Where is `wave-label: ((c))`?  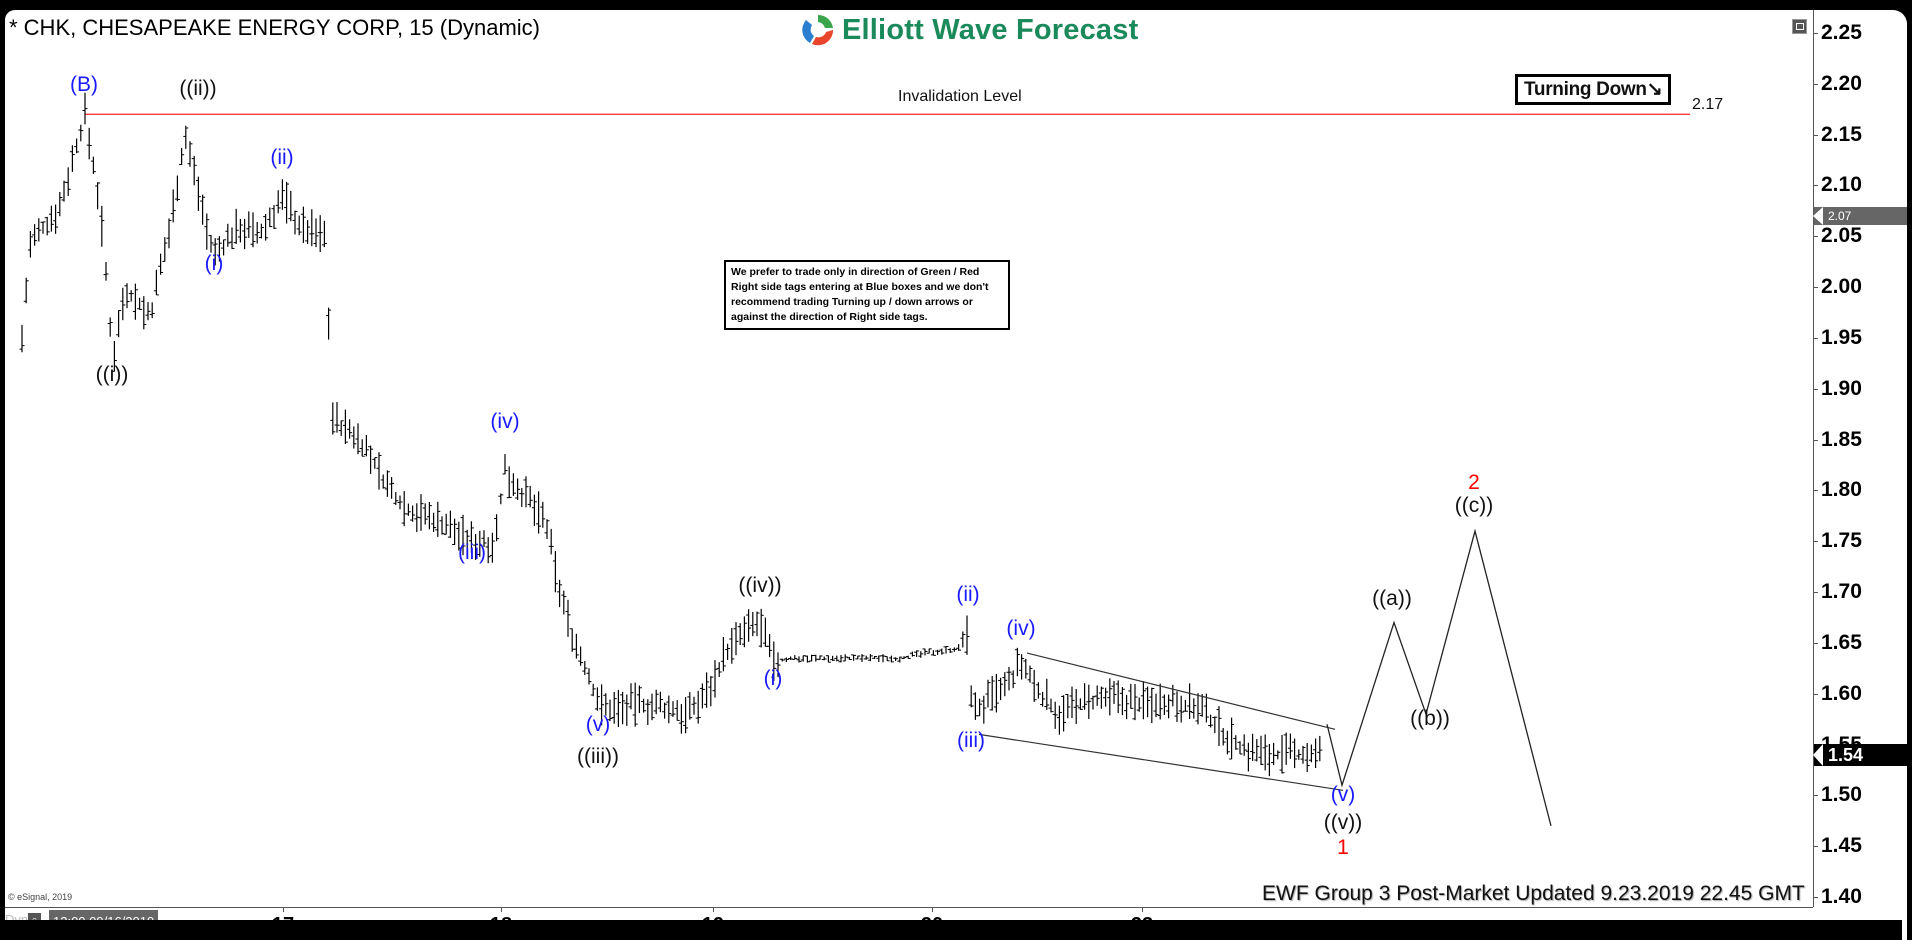
wave-label: ((c)) is located at coordinates (1474, 505).